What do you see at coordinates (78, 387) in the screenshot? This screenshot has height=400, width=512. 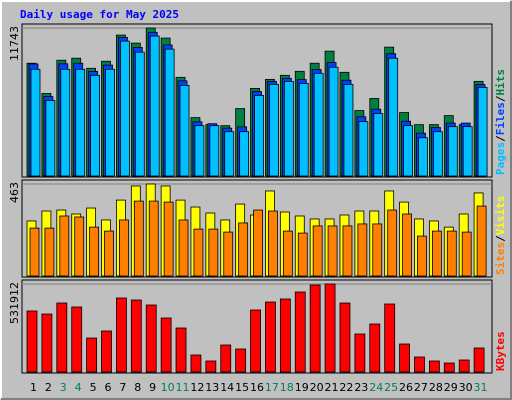 I see `x-tick-label: 4` at bounding box center [78, 387].